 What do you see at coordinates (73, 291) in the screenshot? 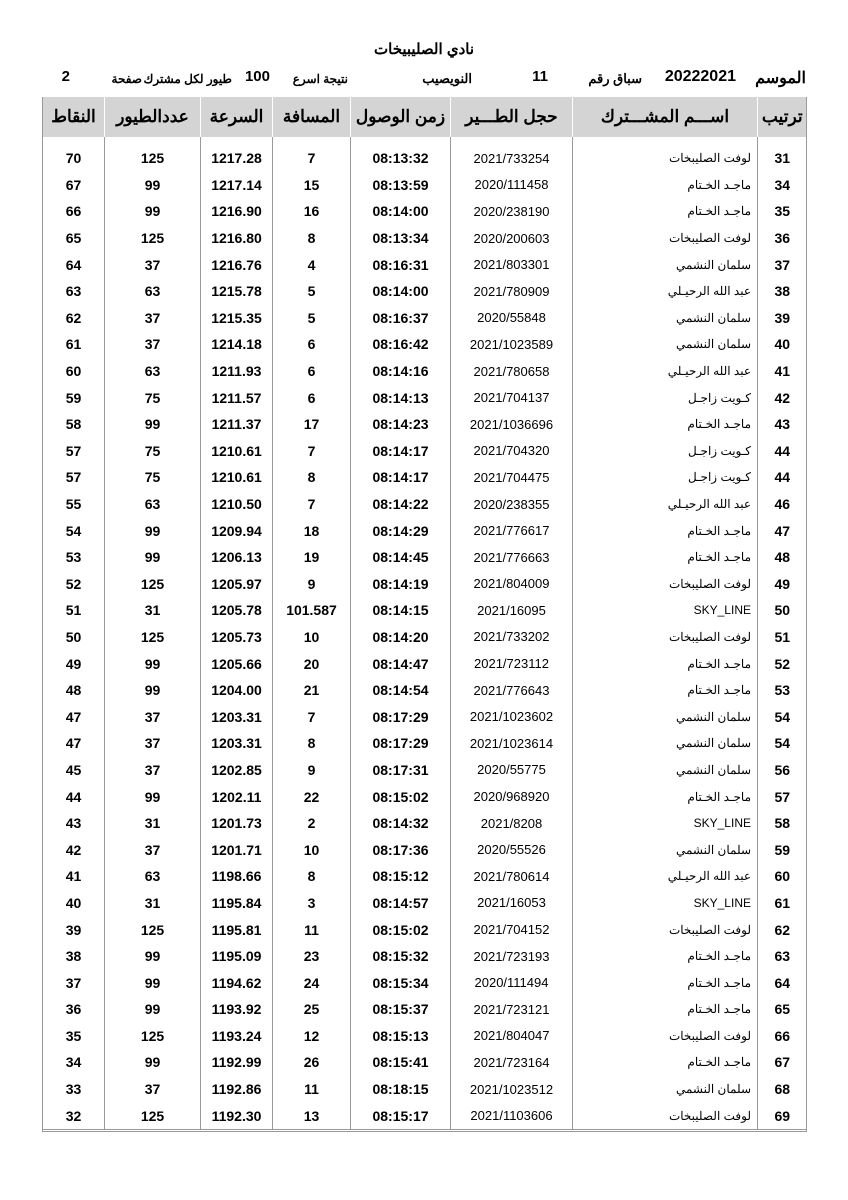
I see `points-cell: 63` at bounding box center [73, 291].